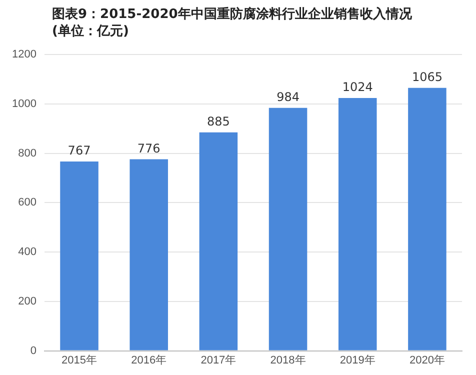  What do you see at coordinates (218, 360) in the screenshot?
I see `x-tick-label: 2017年` at bounding box center [218, 360].